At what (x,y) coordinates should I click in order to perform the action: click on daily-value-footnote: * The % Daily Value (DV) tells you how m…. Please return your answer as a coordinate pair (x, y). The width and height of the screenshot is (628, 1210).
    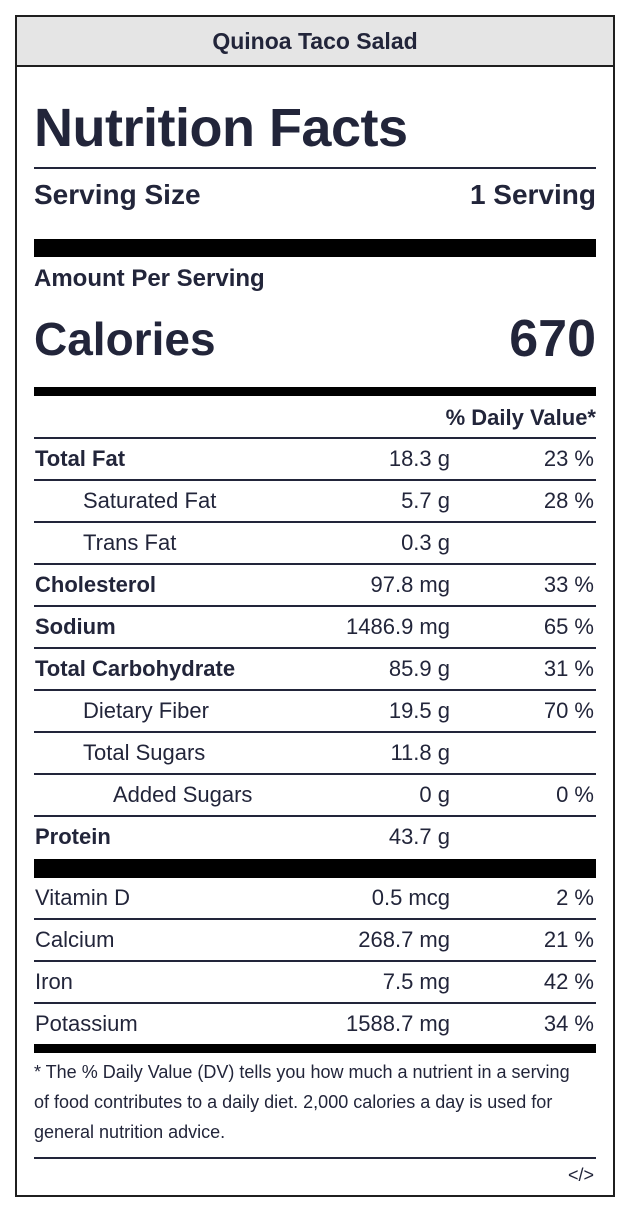
    Looking at the image, I should click on (302, 1102).